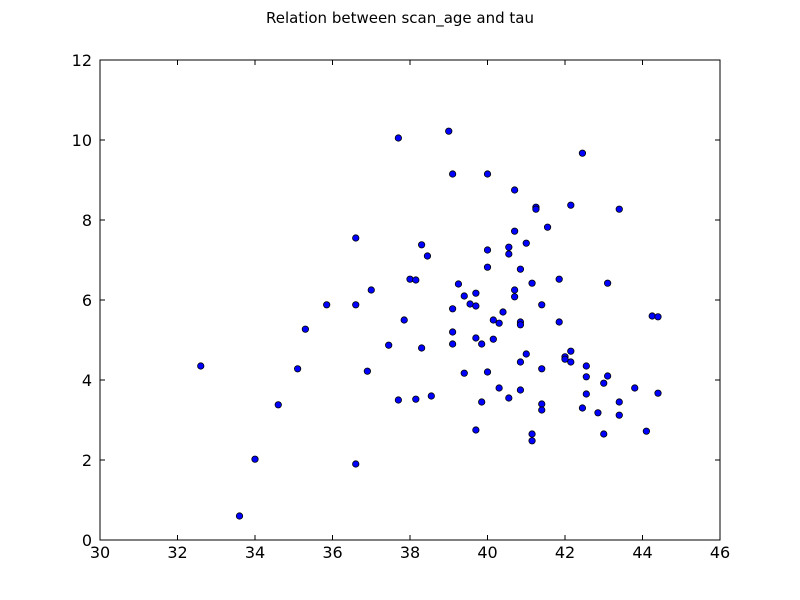 The image size is (800, 600). What do you see at coordinates (565, 552) in the screenshot?
I see `x-tick-label: 42` at bounding box center [565, 552].